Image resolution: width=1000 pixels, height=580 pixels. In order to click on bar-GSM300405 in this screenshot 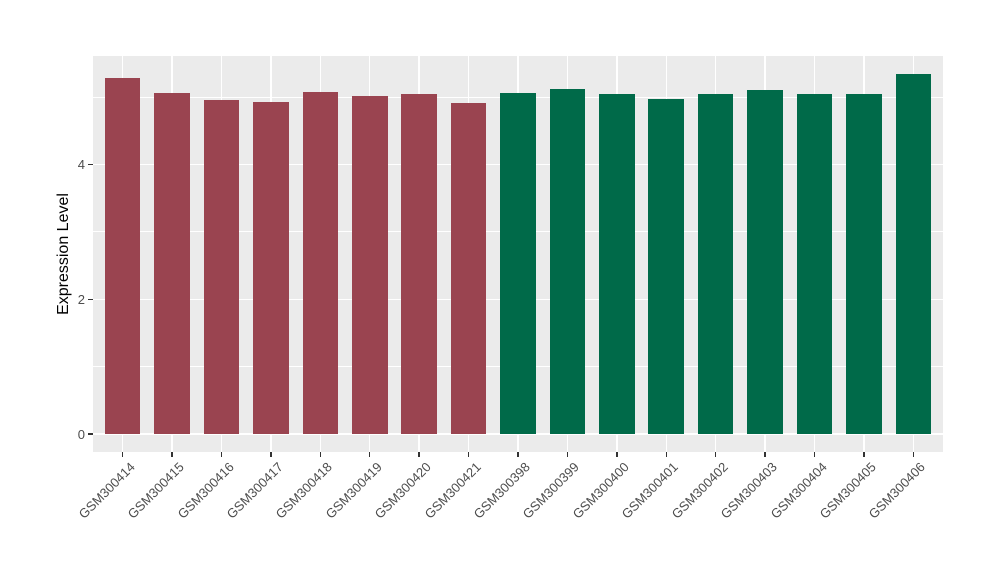, I will do `click(864, 264)`.